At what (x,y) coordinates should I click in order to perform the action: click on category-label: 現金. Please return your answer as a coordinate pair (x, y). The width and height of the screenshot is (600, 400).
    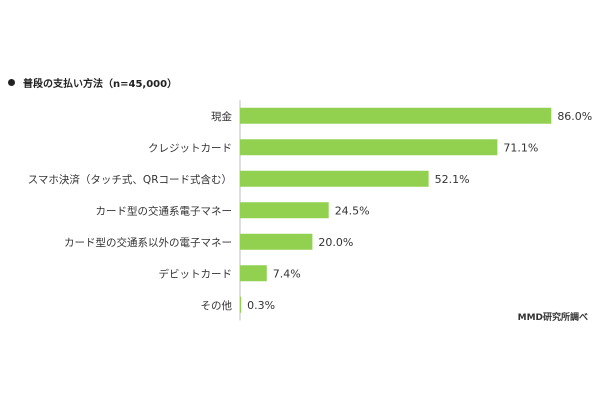
    Looking at the image, I should click on (221, 116).